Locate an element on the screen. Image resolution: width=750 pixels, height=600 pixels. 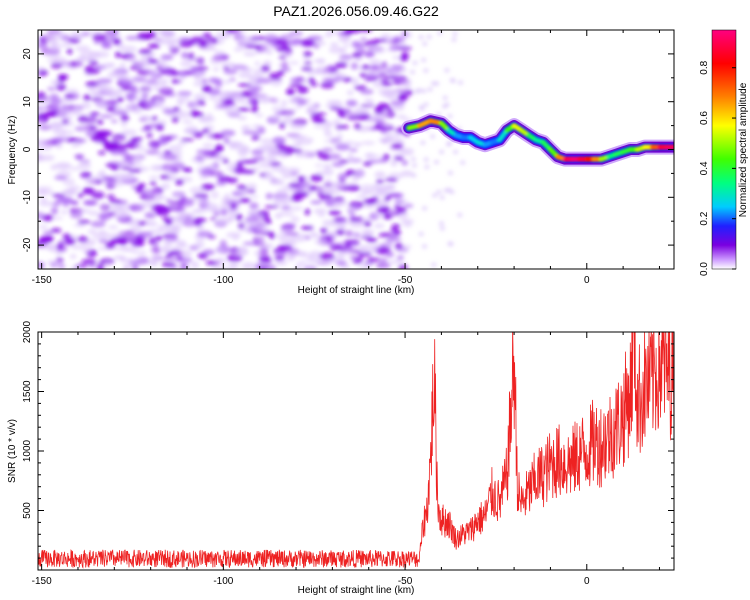
y-tick-label: 1000 is located at coordinates (27, 450).